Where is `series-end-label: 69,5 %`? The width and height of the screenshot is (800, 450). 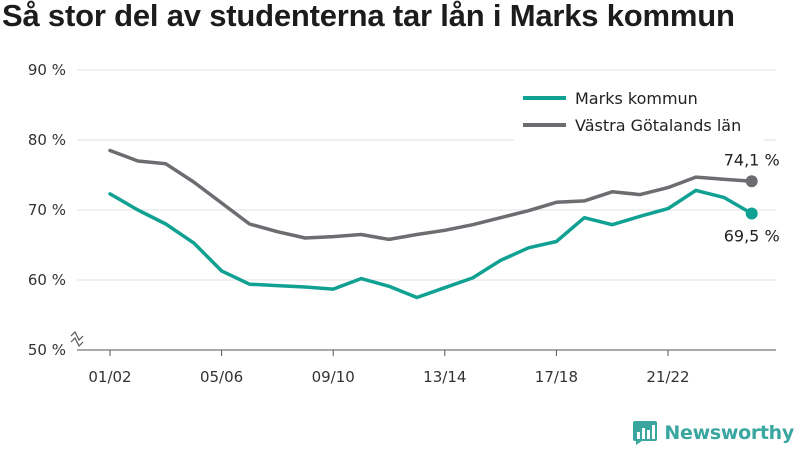 series-end-label: 69,5 % is located at coordinates (752, 236).